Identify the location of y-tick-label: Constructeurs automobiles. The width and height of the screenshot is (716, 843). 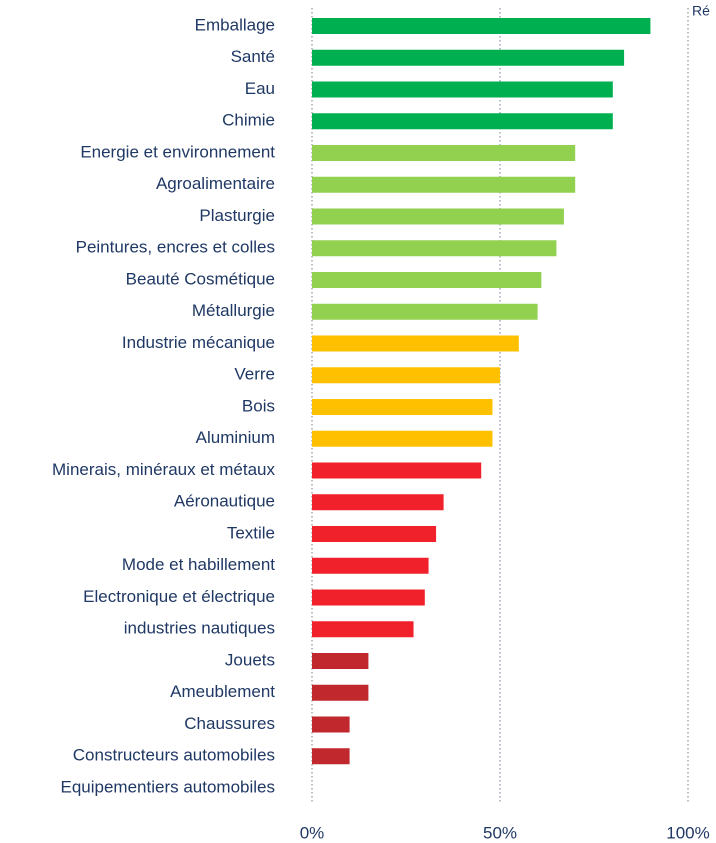
(174, 755).